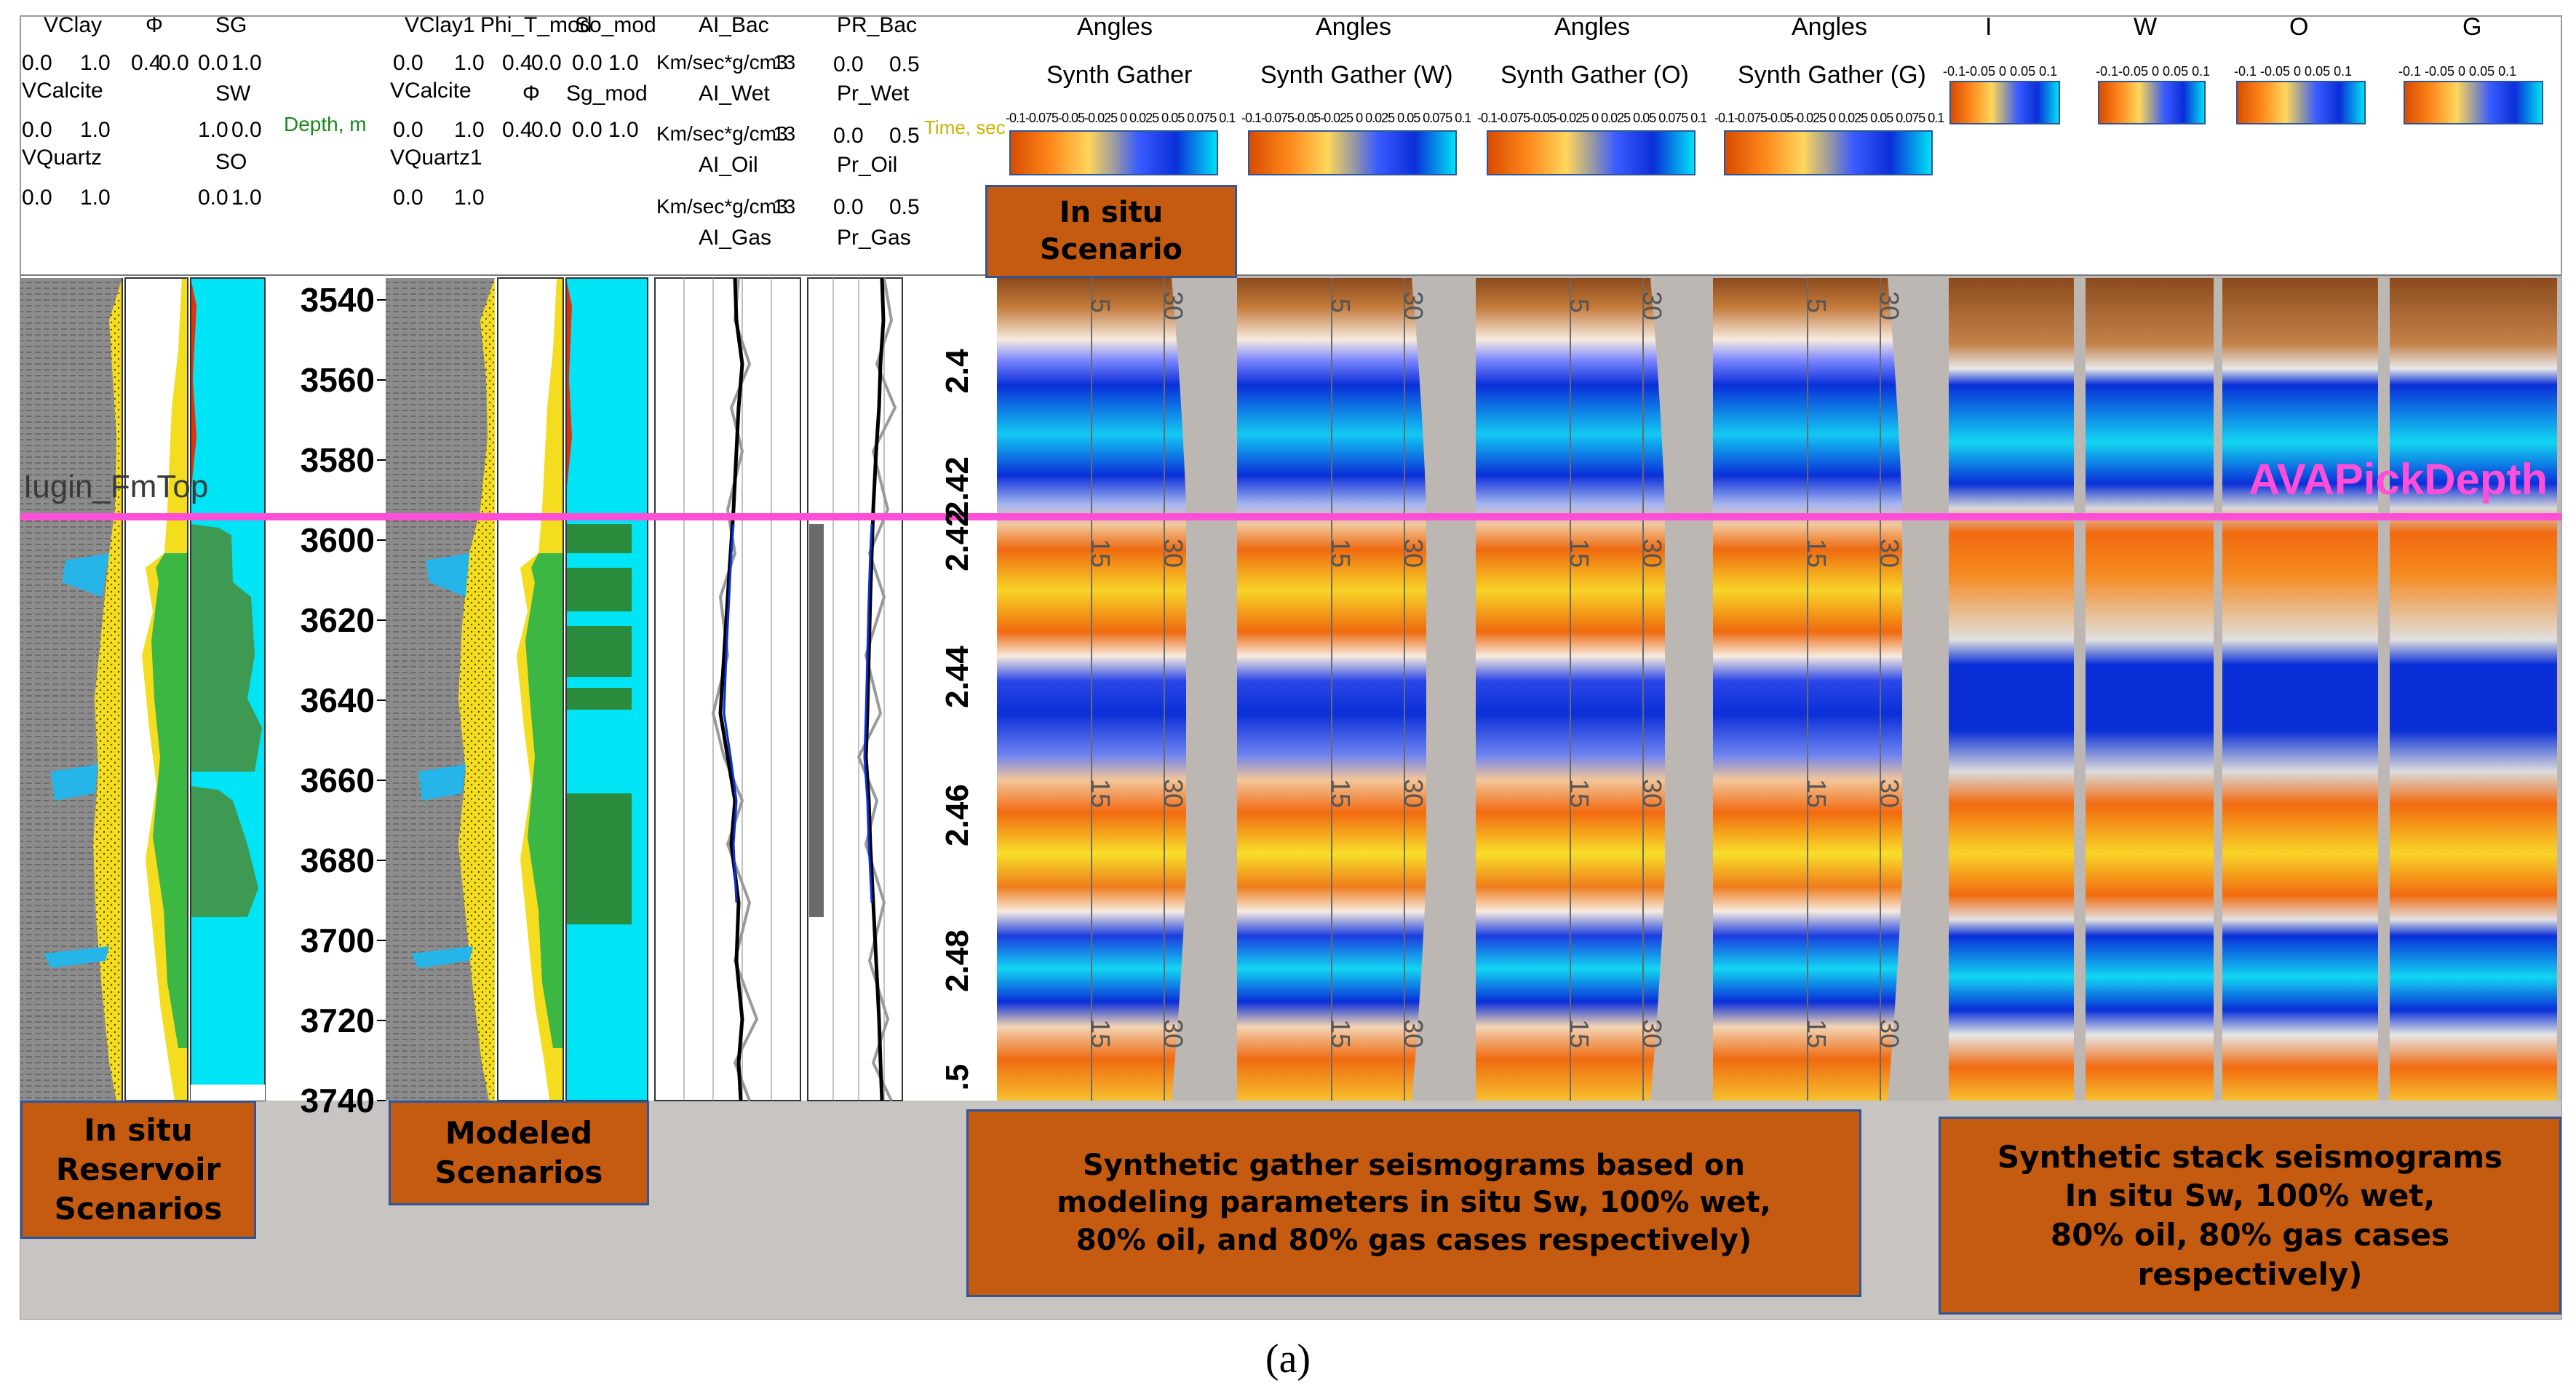  What do you see at coordinates (156, 689) in the screenshot?
I see `track-porosity-insitu` at bounding box center [156, 689].